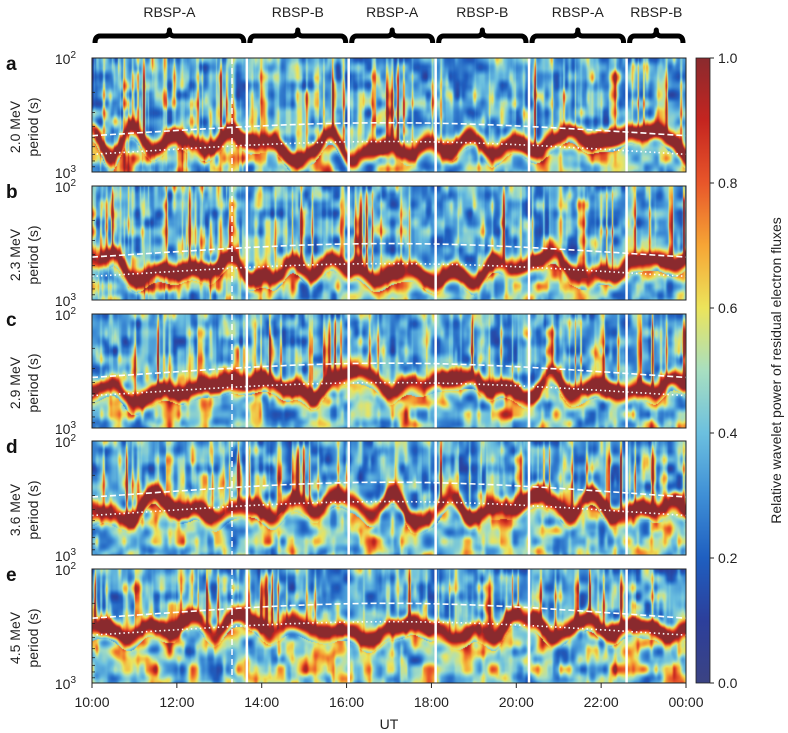 The height and width of the screenshot is (733, 788). I want to click on pass-label-0: RBSP-A, so click(169, 12).